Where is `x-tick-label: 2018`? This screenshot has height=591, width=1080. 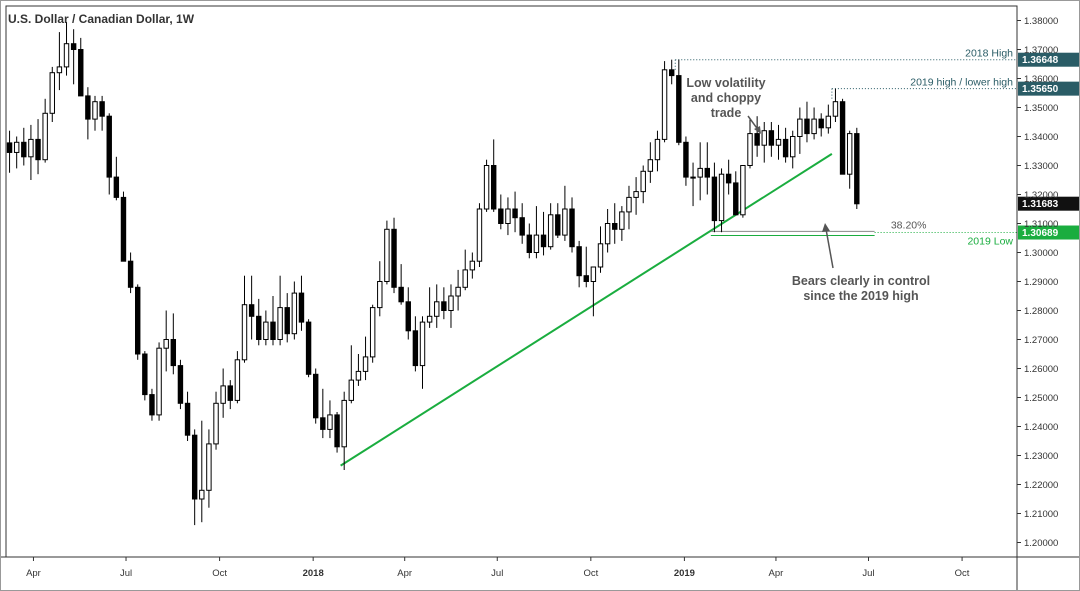 x-tick-label: 2018 is located at coordinates (313, 573).